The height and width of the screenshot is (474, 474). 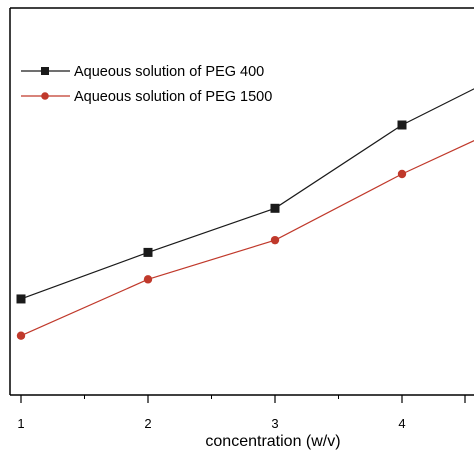 I want to click on legend-marker-circle, so click(x=45, y=96).